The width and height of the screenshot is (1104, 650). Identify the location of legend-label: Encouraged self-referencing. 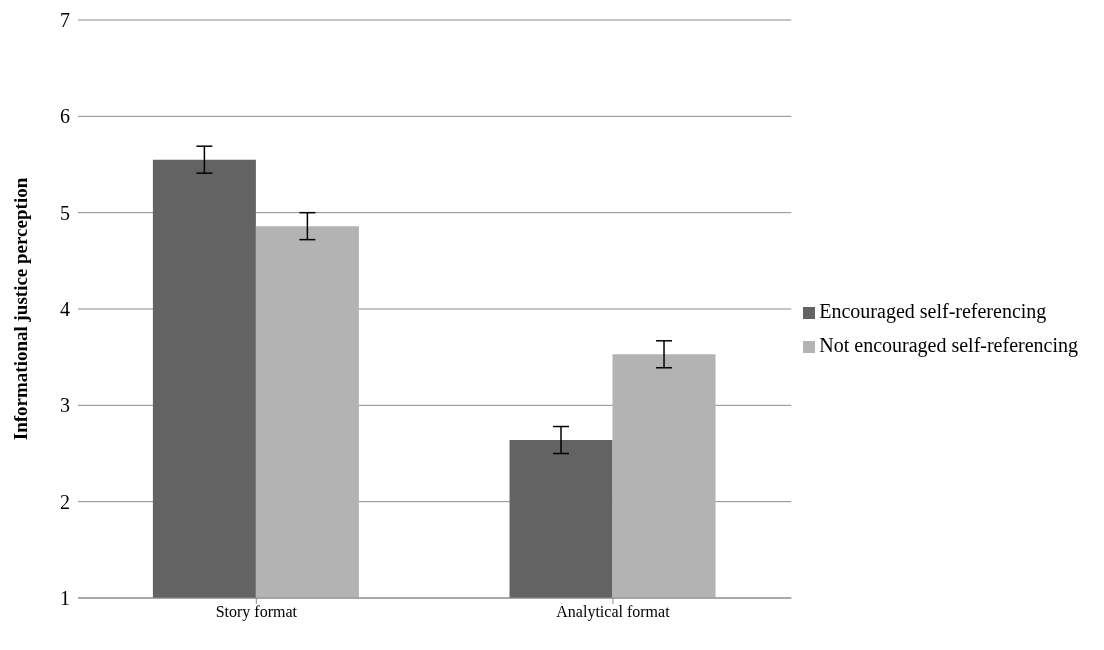
(933, 311).